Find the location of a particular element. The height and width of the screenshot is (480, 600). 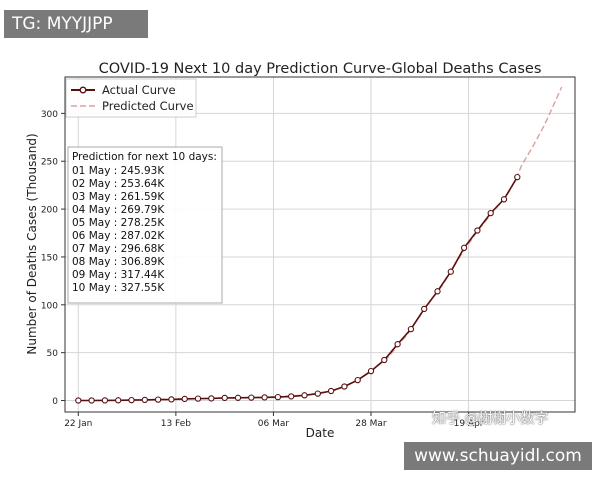

annotation-line: 03 May : 261.59K is located at coordinates (118, 197).